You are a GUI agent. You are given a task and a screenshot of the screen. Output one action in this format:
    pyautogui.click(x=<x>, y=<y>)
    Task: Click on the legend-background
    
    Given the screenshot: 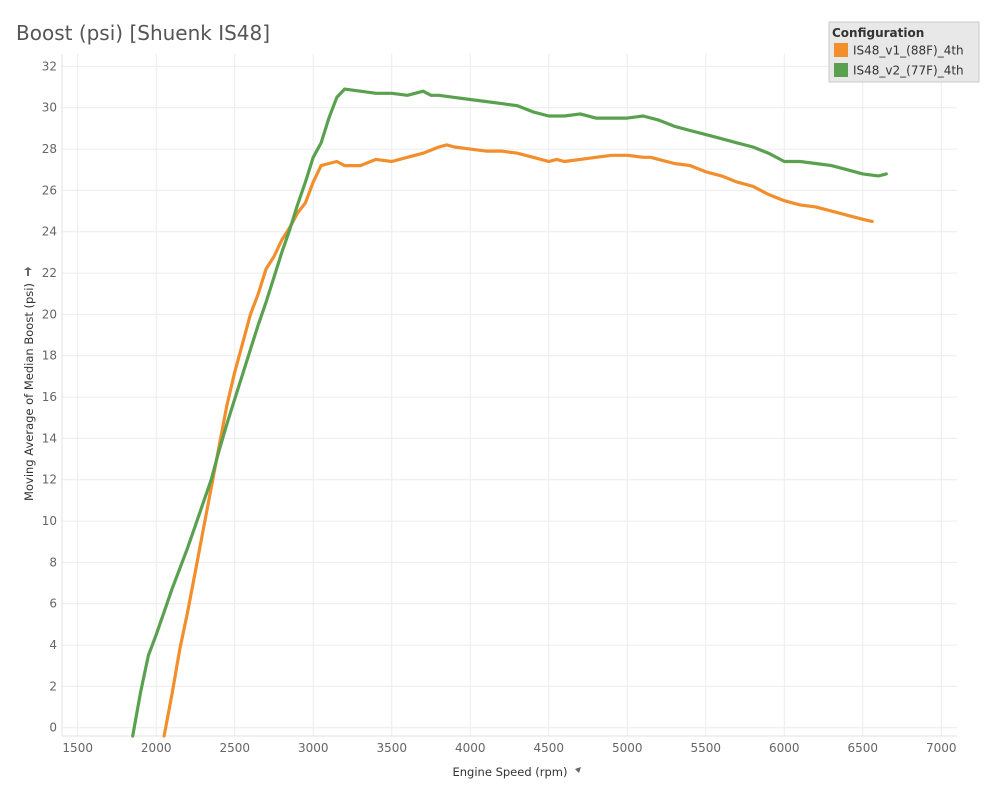 What is the action you would take?
    pyautogui.click(x=904, y=52)
    